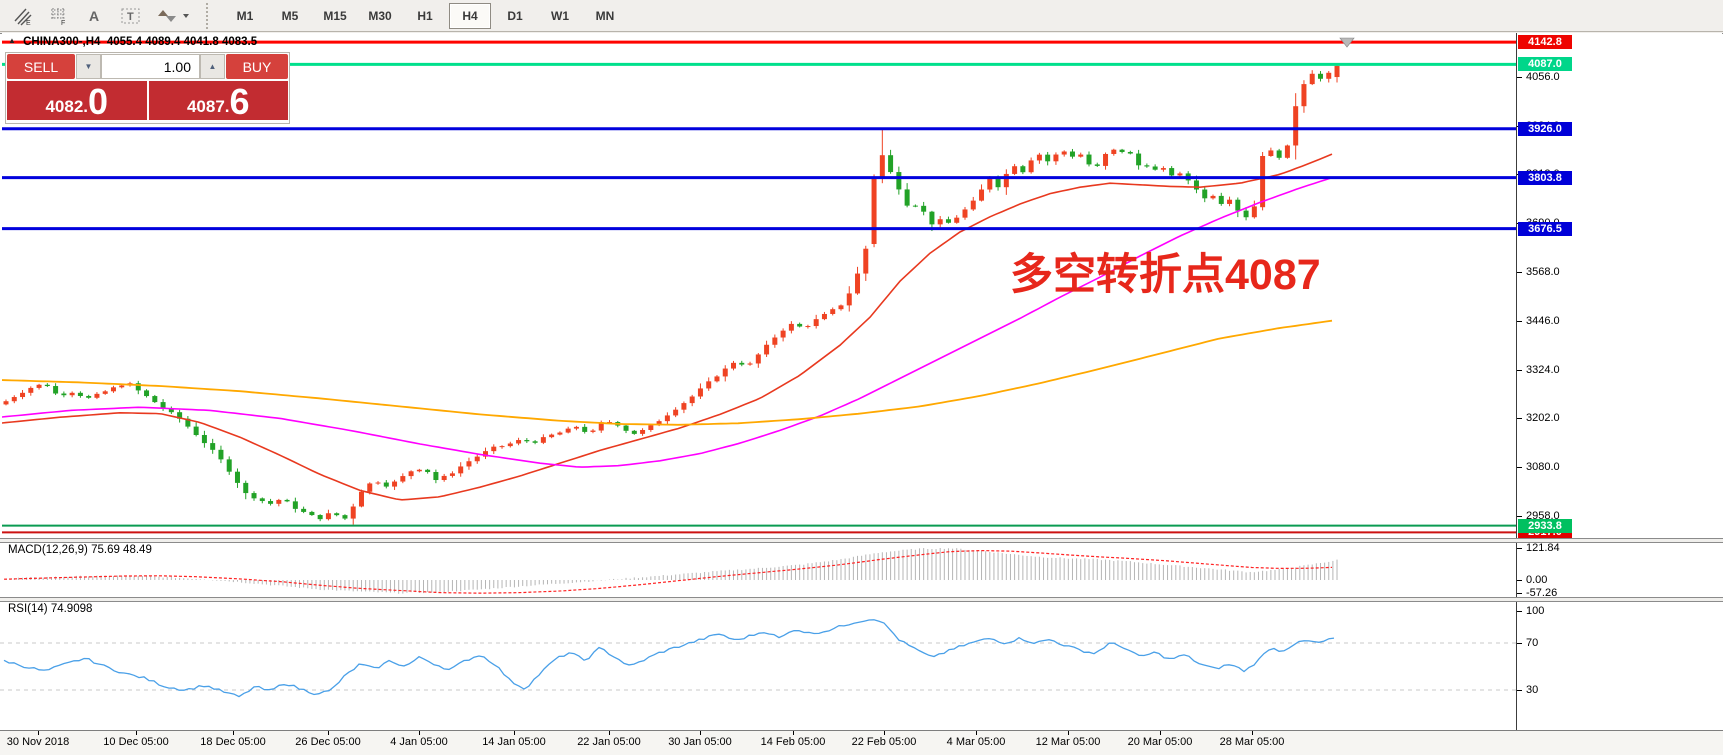 The height and width of the screenshot is (755, 1723). I want to click on rsi-plot, so click(758, 664).